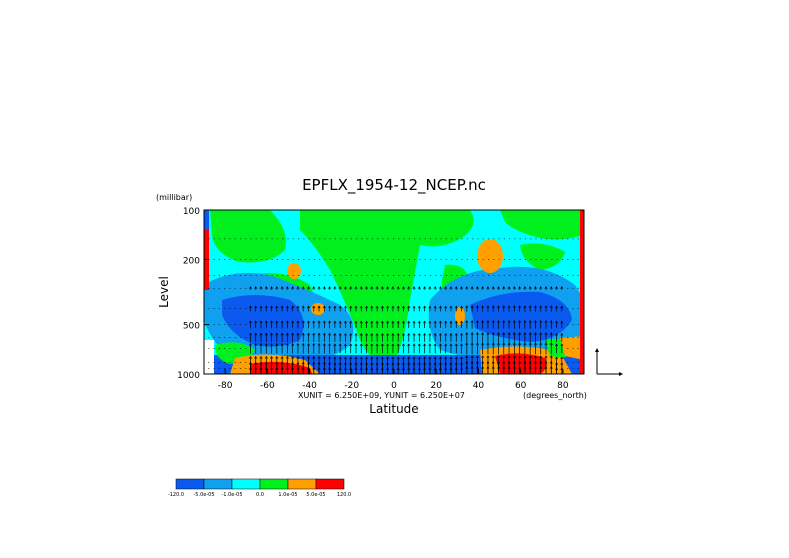 The image size is (789, 558). I want to click on x-tick-label: 0, so click(394, 386).